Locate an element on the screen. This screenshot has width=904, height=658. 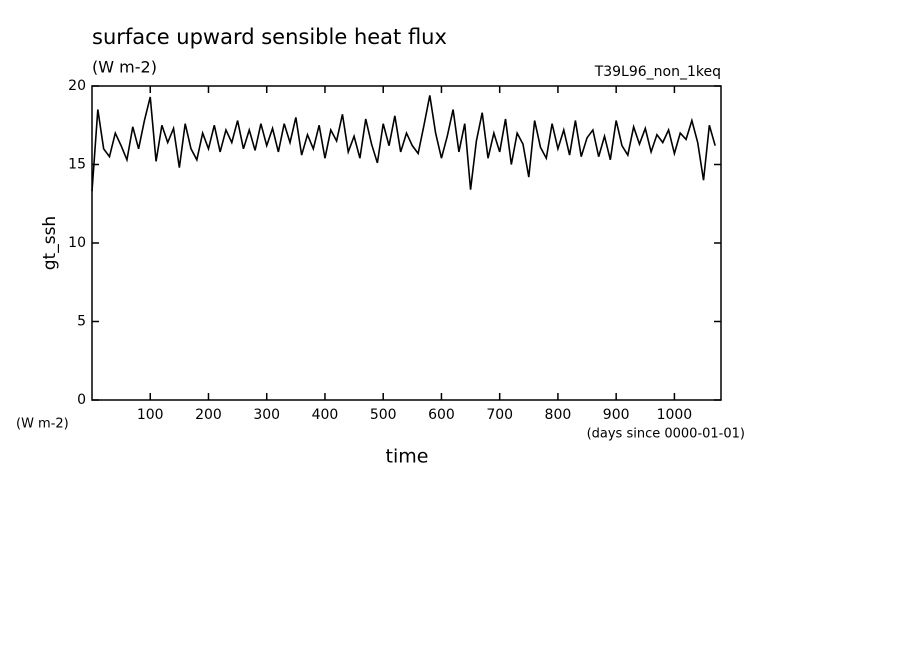
x-axis-label: time is located at coordinates (407, 457).